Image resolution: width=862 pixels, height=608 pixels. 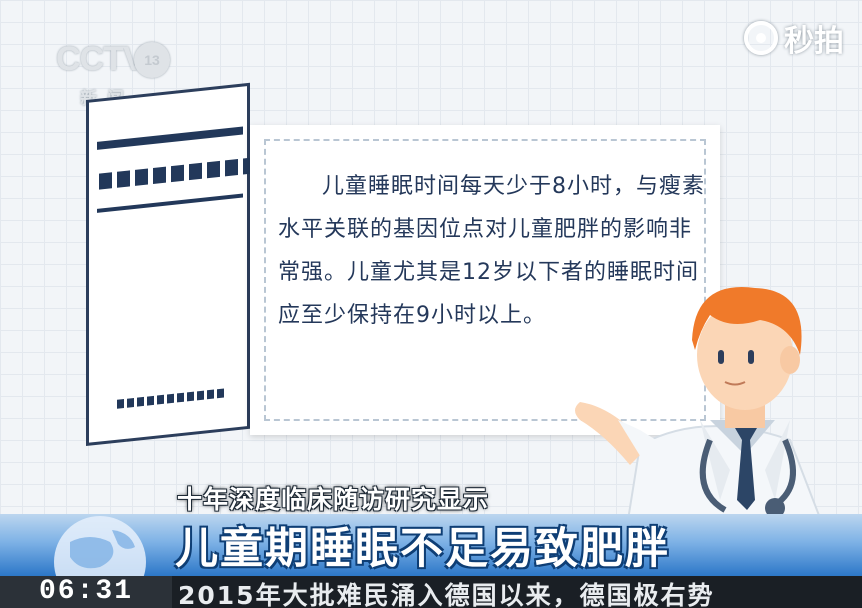 I want to click on watermark: 秒拍, so click(x=794, y=38).